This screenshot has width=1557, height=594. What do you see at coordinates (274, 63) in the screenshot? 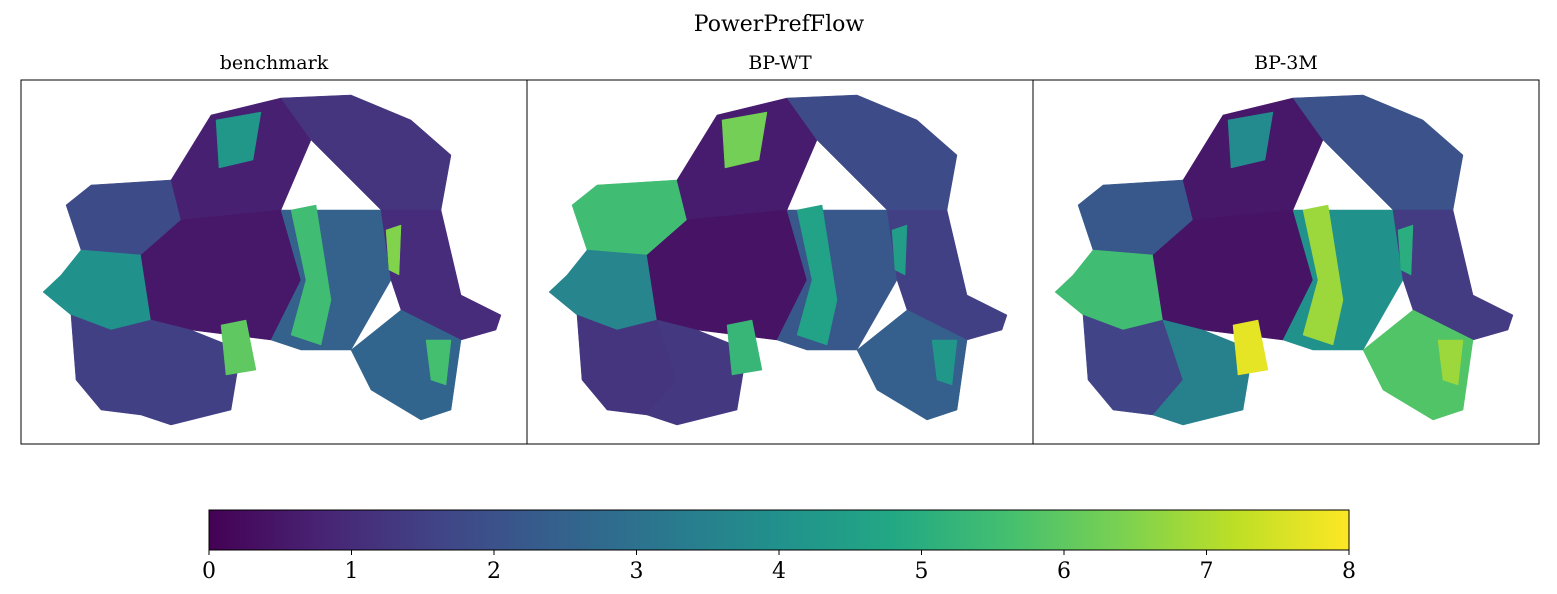
I see `panel-title: benchmark` at bounding box center [274, 63].